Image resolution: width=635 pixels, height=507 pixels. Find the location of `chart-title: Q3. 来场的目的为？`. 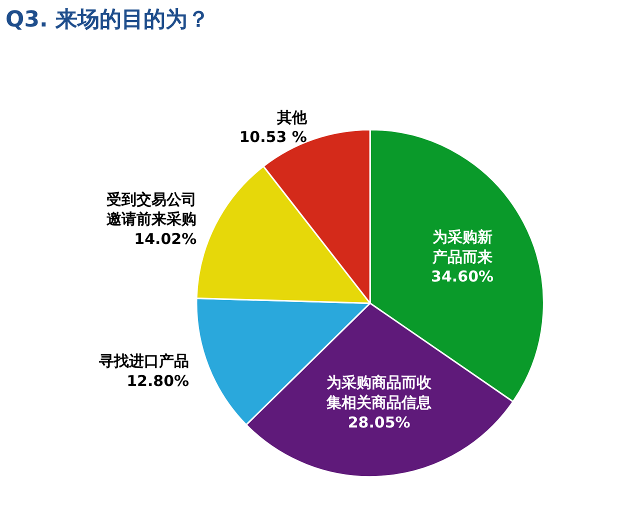

chart-title: Q3. 来场的目的为？ is located at coordinates (108, 20).